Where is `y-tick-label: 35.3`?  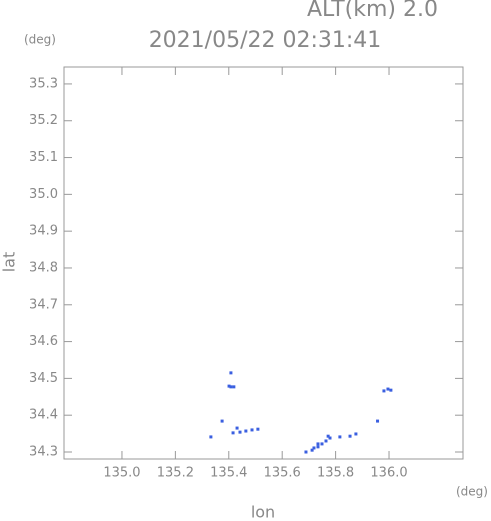 y-tick-label: 35.3 is located at coordinates (43, 83).